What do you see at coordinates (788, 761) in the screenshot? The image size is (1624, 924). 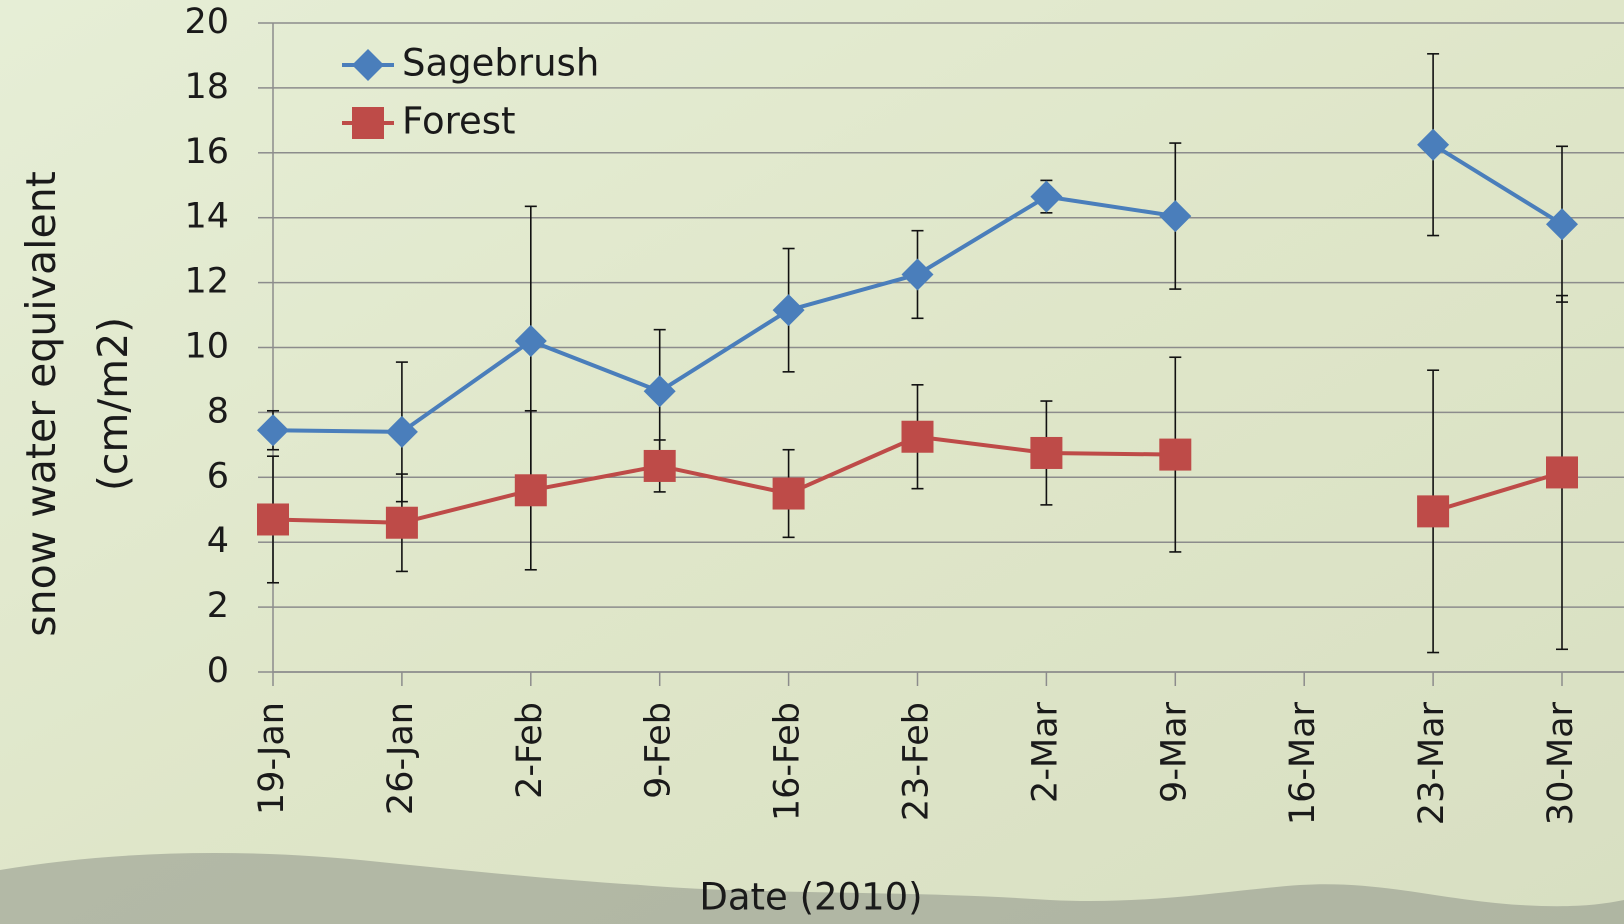 I see `x-tick-label: 16-Feb` at bounding box center [788, 761].